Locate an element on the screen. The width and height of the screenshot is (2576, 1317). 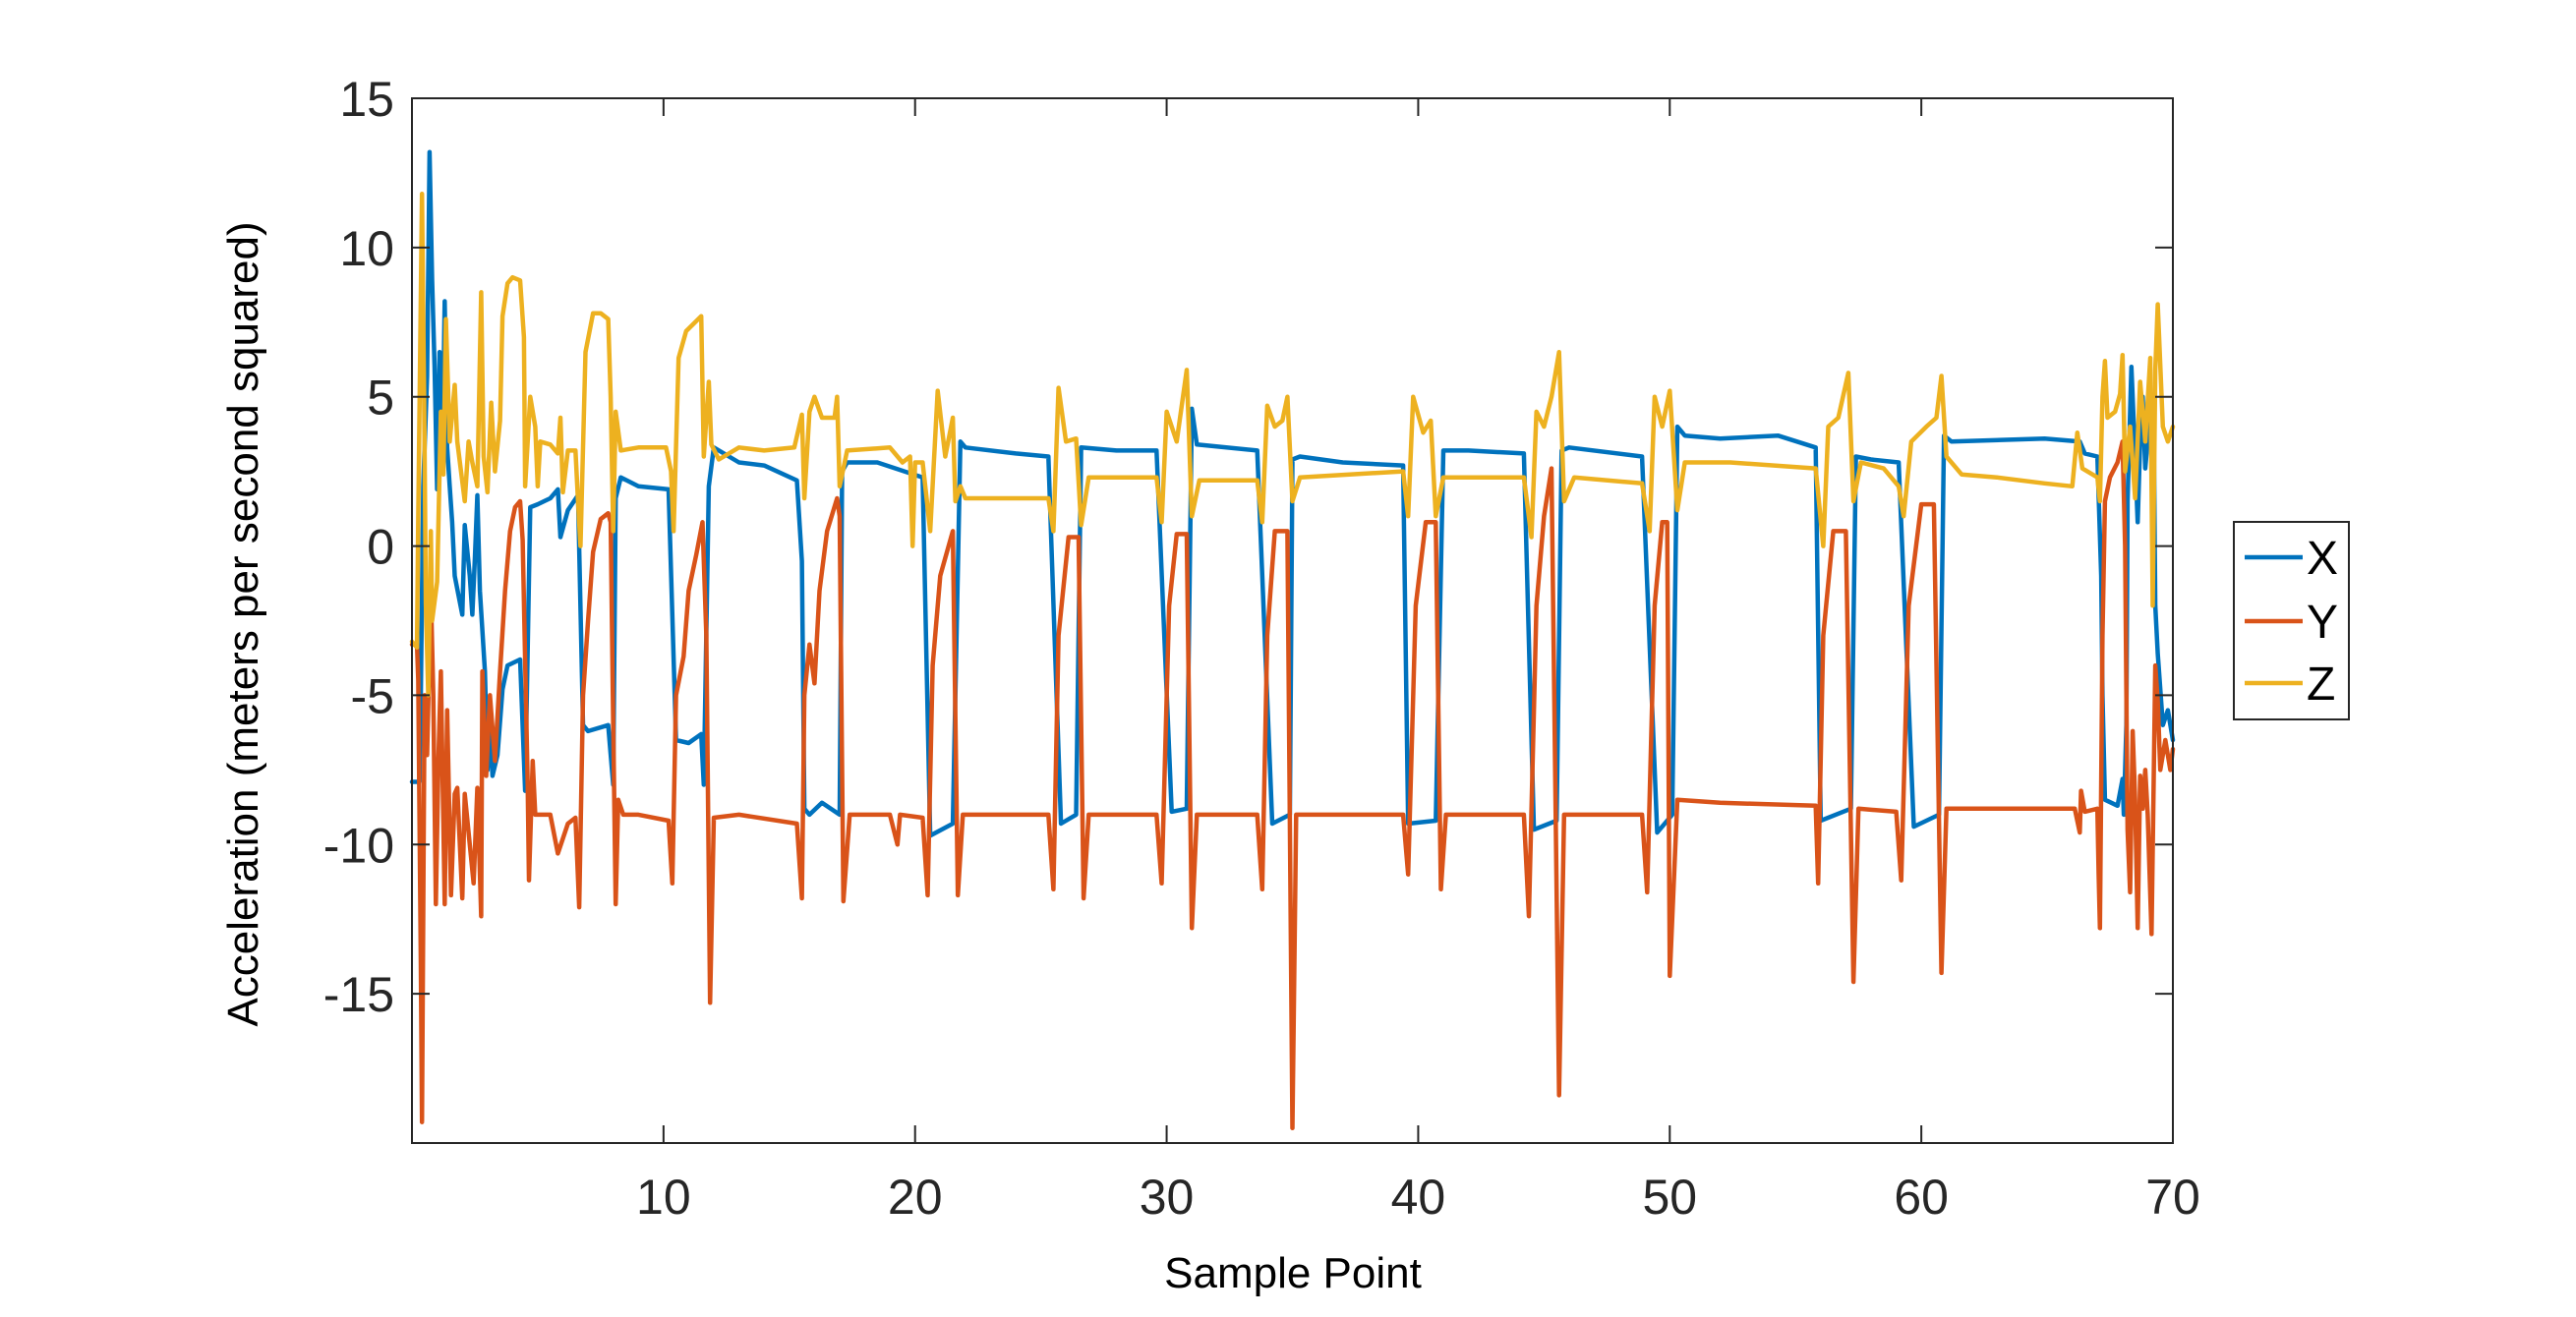
legend-label: Z is located at coordinates (2321, 684).